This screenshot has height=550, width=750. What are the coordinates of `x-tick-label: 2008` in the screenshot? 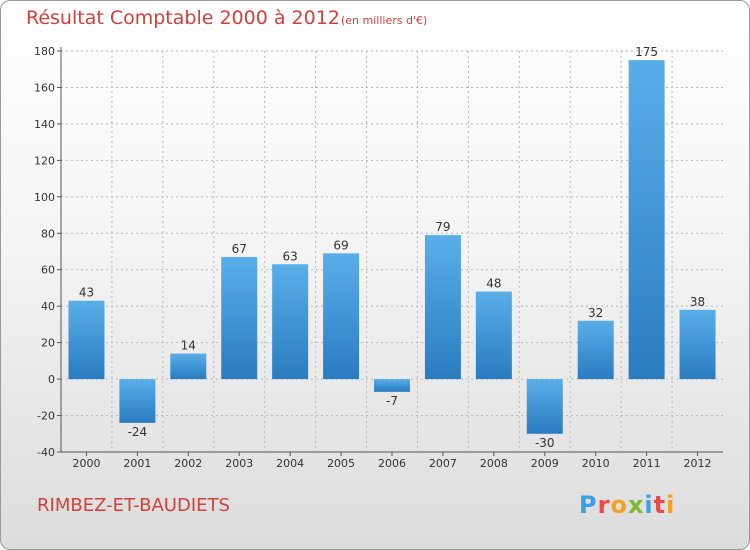 It's located at (494, 463).